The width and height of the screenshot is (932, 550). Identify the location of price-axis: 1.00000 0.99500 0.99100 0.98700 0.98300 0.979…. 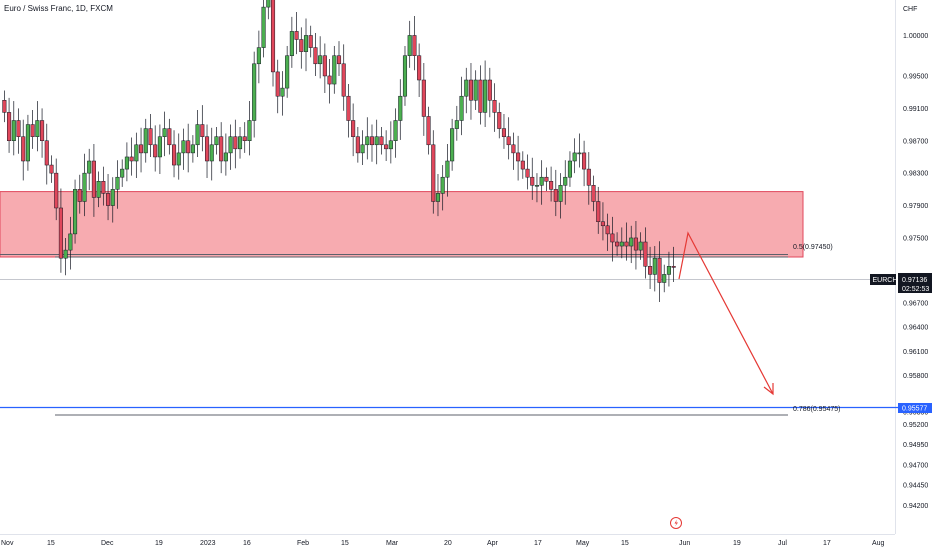
(915, 271).